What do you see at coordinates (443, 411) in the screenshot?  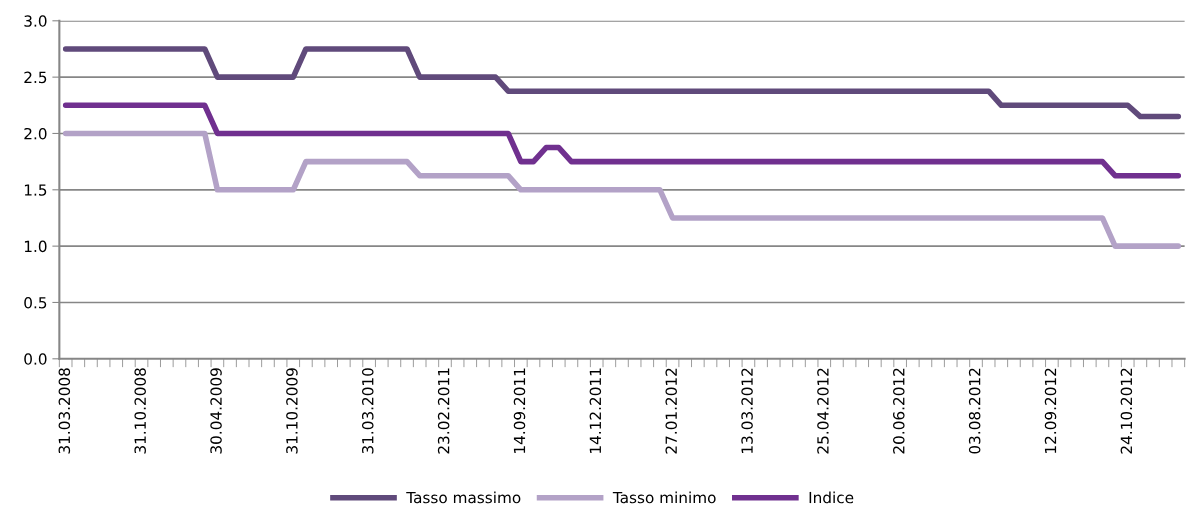 I see `x-tick-label: 23.02.2011` at bounding box center [443, 411].